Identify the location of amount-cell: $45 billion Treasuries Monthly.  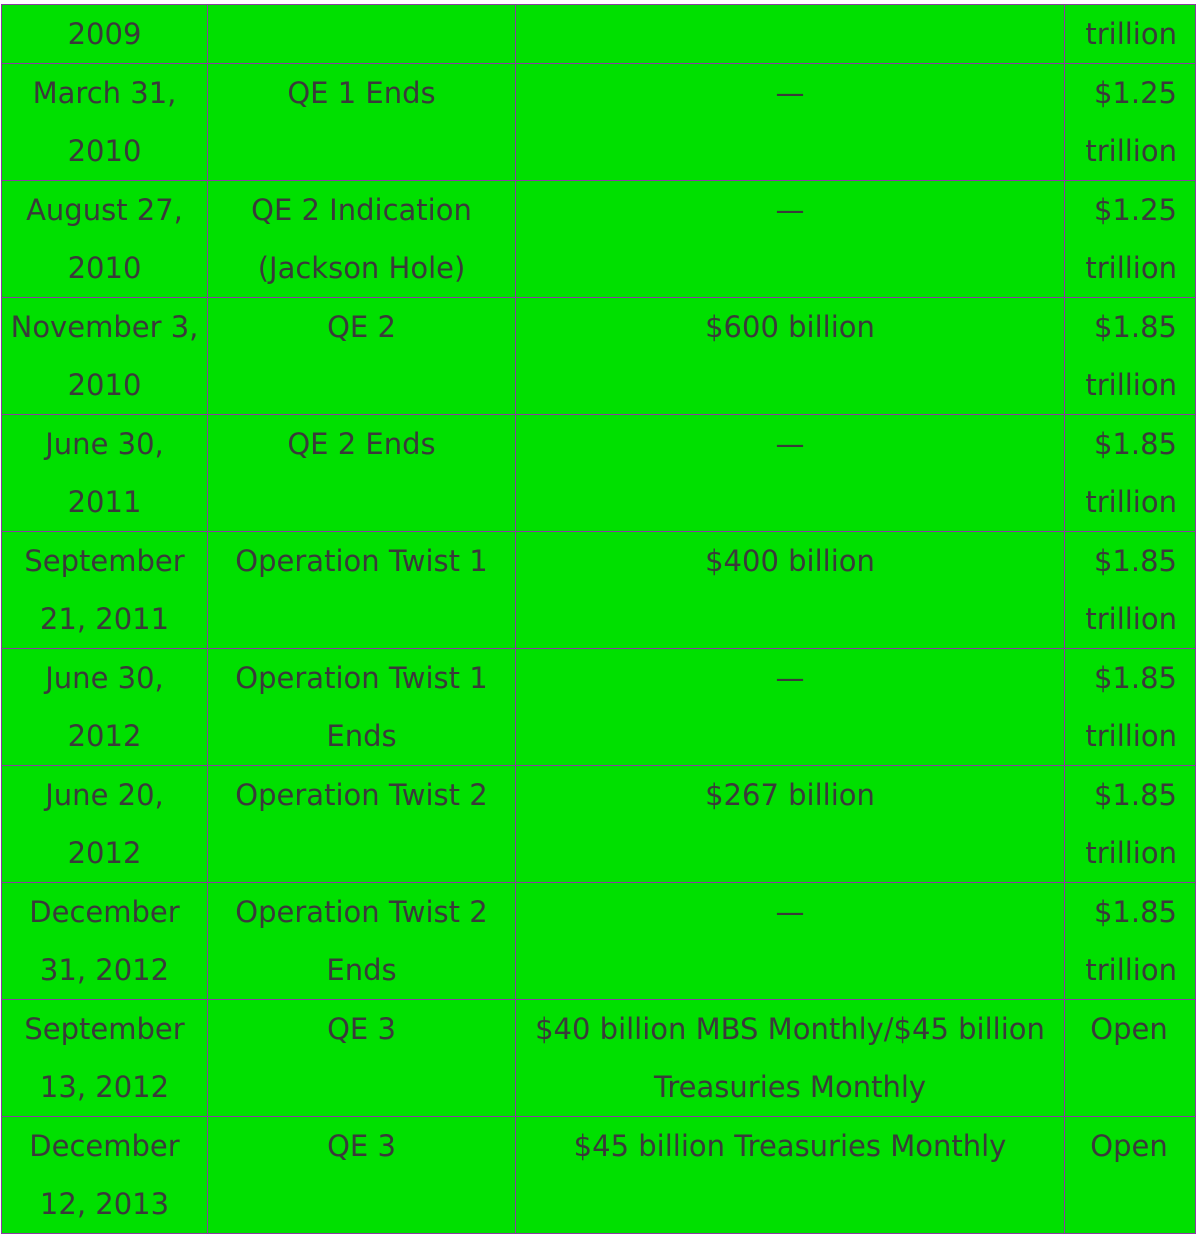
(790, 1175).